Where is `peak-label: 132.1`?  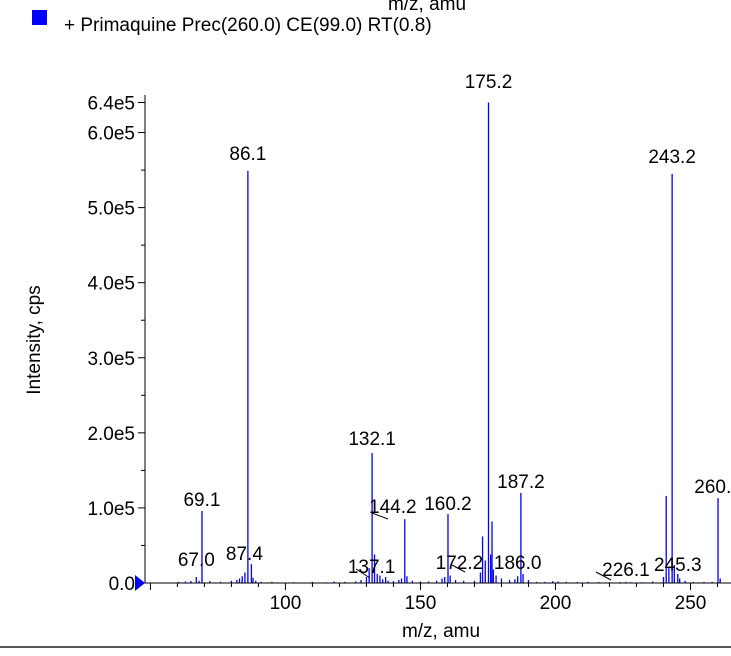
peak-label: 132.1 is located at coordinates (372, 439).